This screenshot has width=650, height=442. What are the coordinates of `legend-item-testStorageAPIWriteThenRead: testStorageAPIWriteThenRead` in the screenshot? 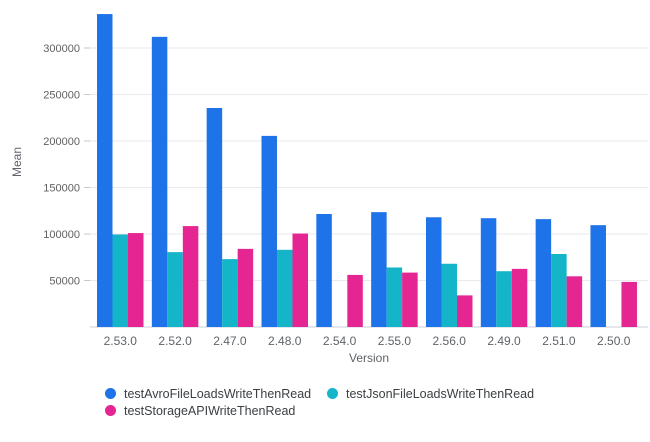 It's located at (216, 410).